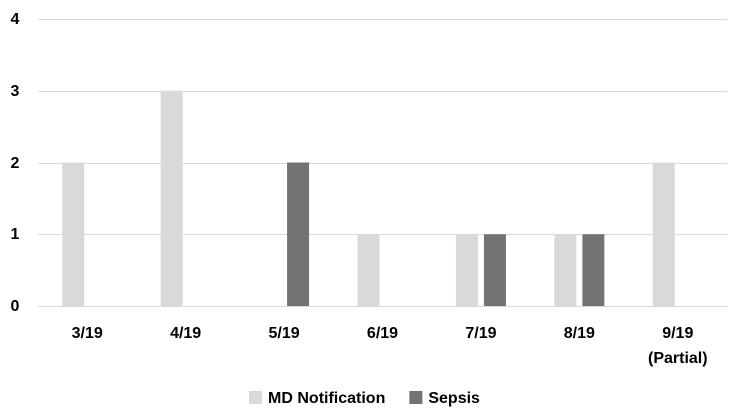  I want to click on y-axis-ticks: 0 1 2 3 4, so click(15, 163).